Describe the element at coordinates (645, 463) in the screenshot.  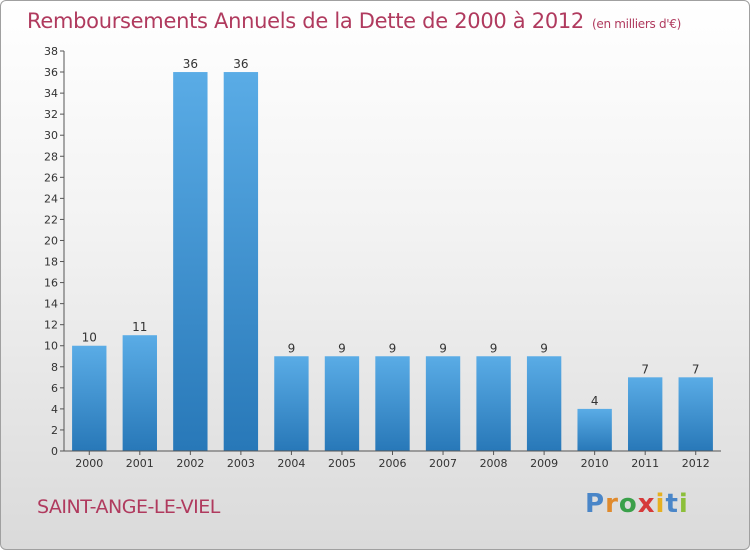
I see `x-tick-label: 2011` at that location.